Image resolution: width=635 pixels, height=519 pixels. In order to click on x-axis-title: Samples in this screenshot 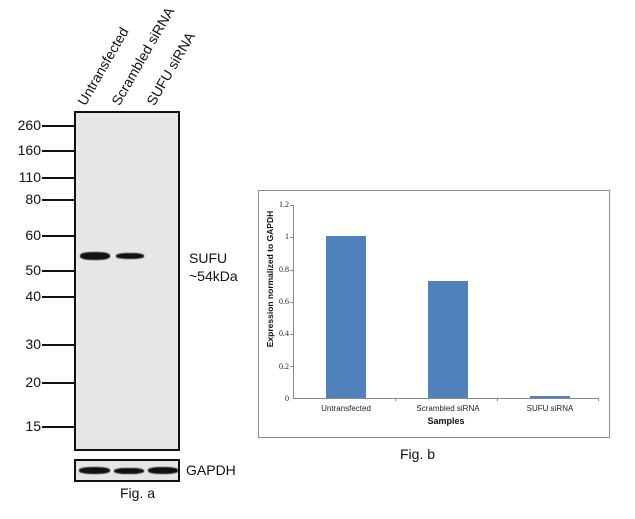, I will do `click(446, 421)`.